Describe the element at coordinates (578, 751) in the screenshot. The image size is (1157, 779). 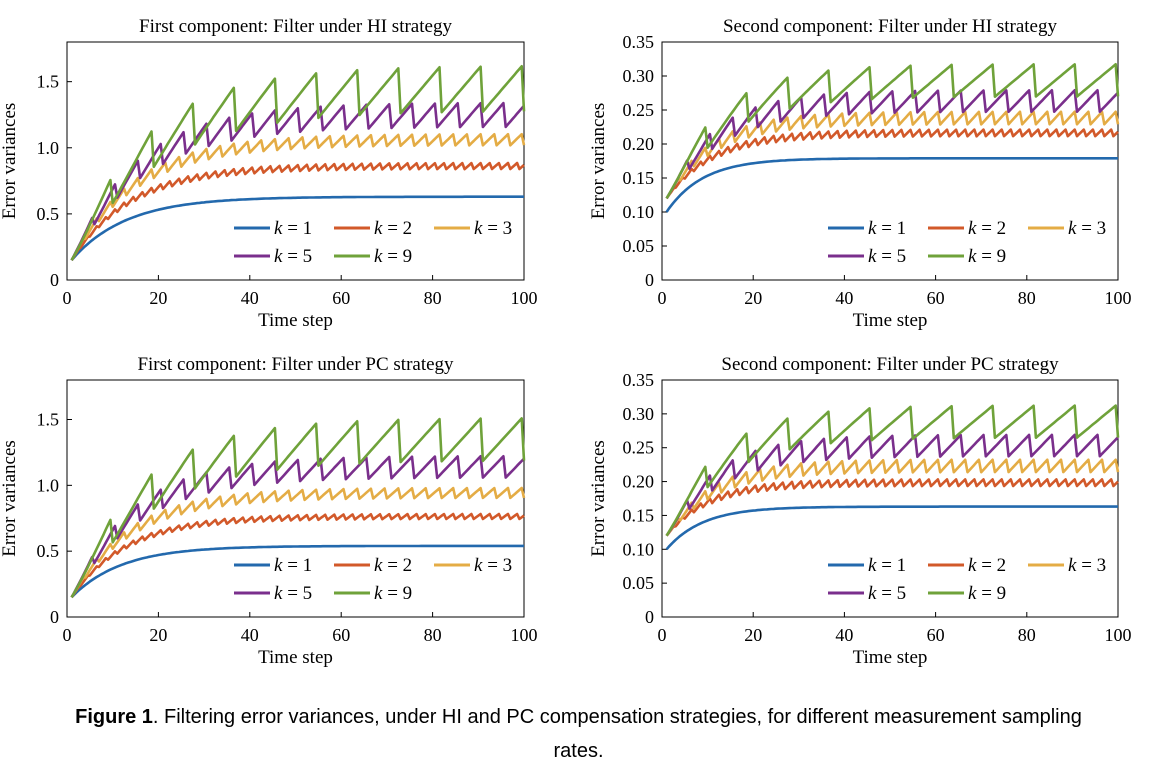
I see `caption-text-continued: rates.` at that location.